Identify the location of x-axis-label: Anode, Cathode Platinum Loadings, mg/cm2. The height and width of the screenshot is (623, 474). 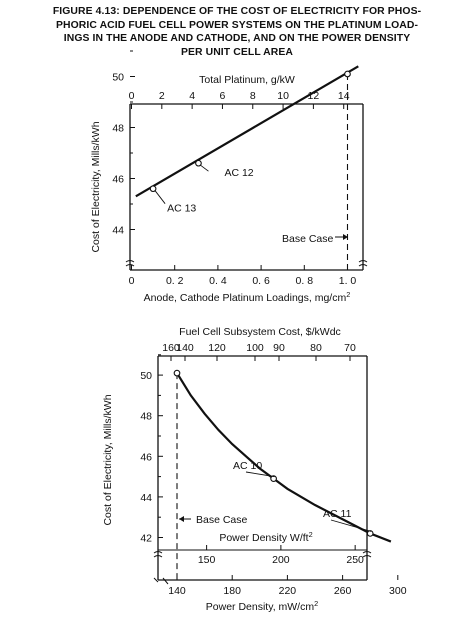
(247, 297).